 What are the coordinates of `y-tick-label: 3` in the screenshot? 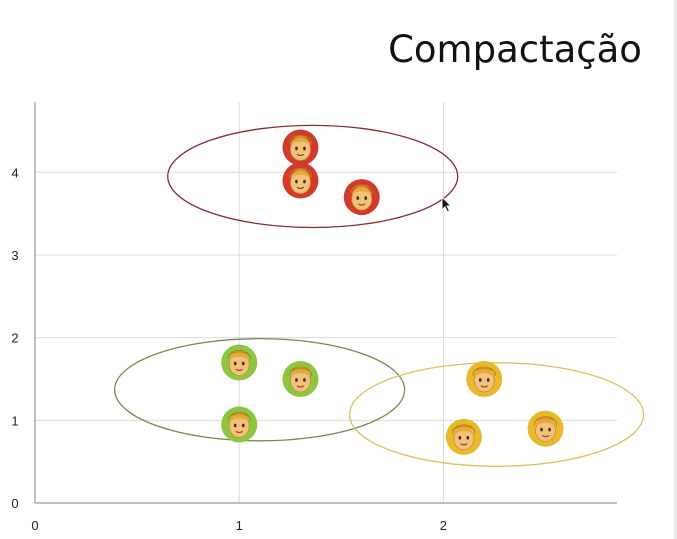 It's located at (14, 255).